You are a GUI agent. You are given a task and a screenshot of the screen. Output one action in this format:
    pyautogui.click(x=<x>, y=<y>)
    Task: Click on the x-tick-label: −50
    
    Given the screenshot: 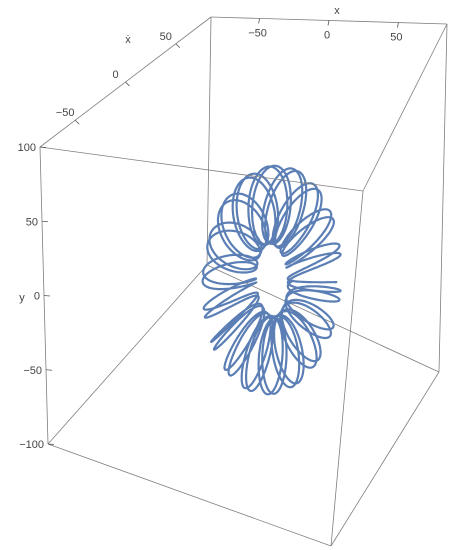 What is the action you would take?
    pyautogui.click(x=257, y=33)
    